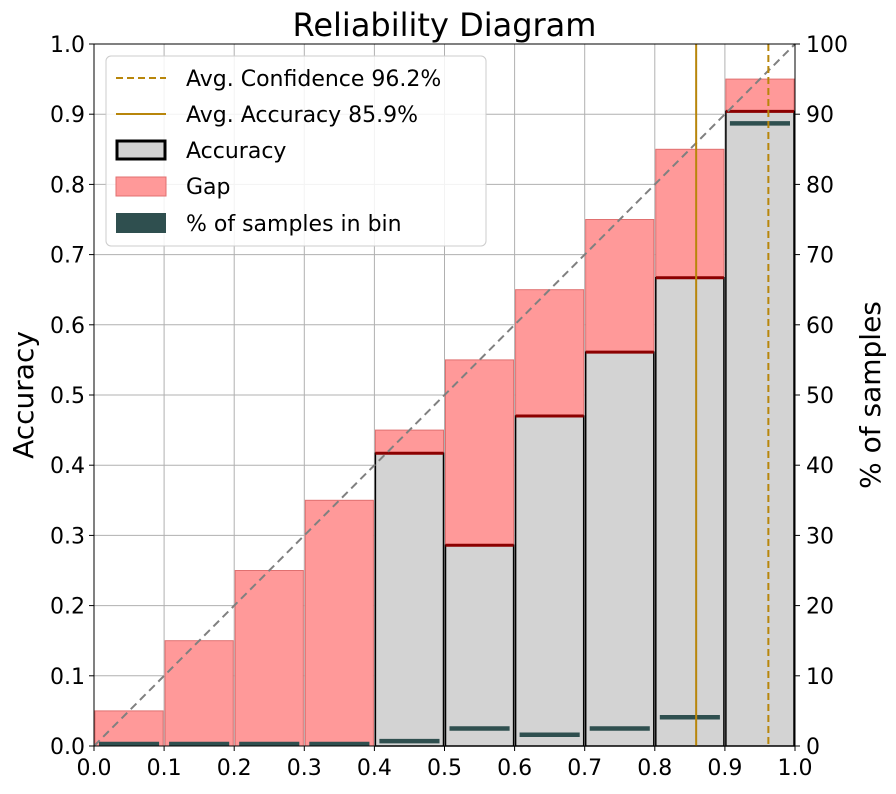  Describe the element at coordinates (820, 536) in the screenshot. I see `y2-tick-label: 30` at that location.